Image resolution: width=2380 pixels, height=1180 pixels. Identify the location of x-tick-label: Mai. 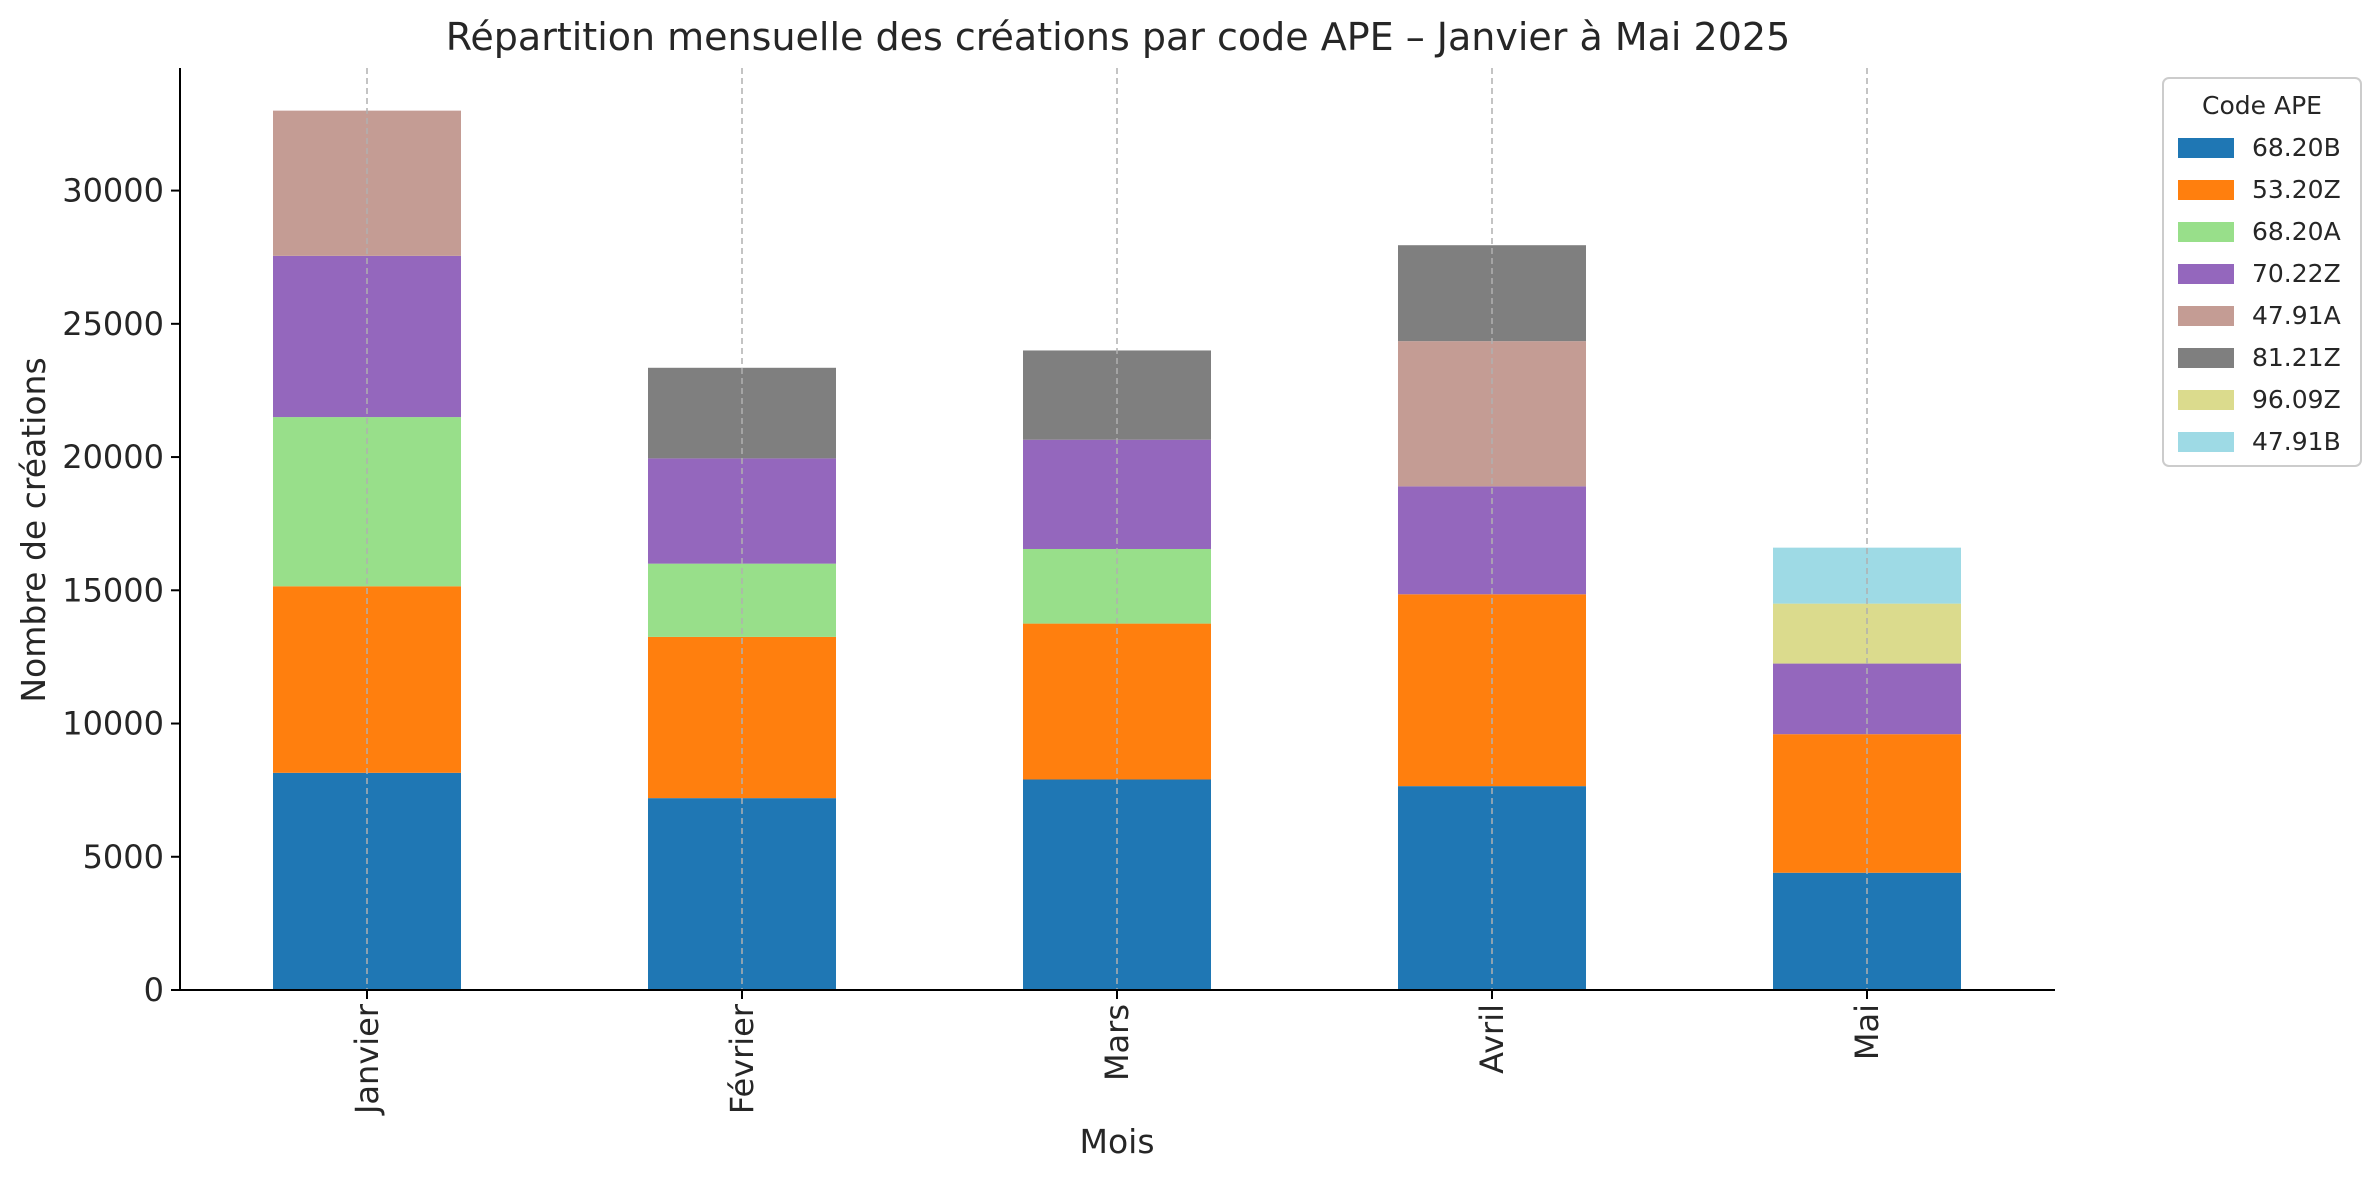
(1867, 1032).